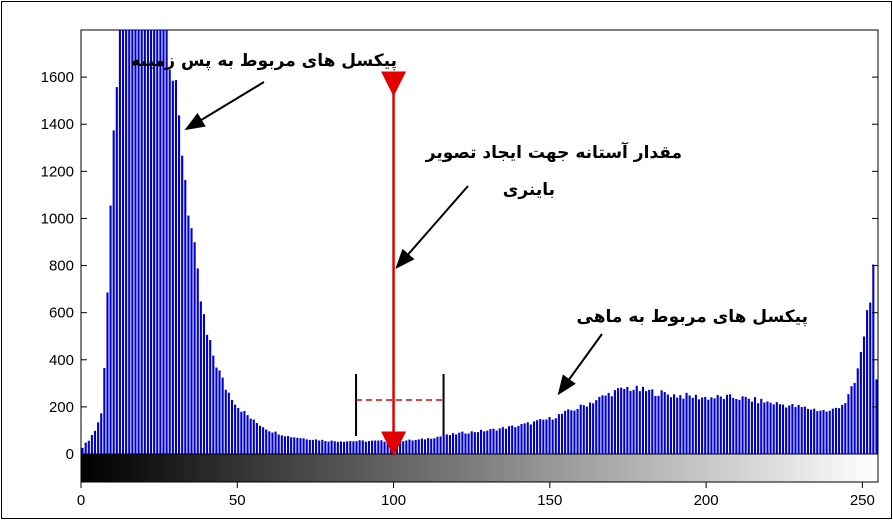 Image resolution: width=893 pixels, height=520 pixels. Describe the element at coordinates (529, 190) in the screenshot. I see `threshold-label-line2: باینری` at that location.